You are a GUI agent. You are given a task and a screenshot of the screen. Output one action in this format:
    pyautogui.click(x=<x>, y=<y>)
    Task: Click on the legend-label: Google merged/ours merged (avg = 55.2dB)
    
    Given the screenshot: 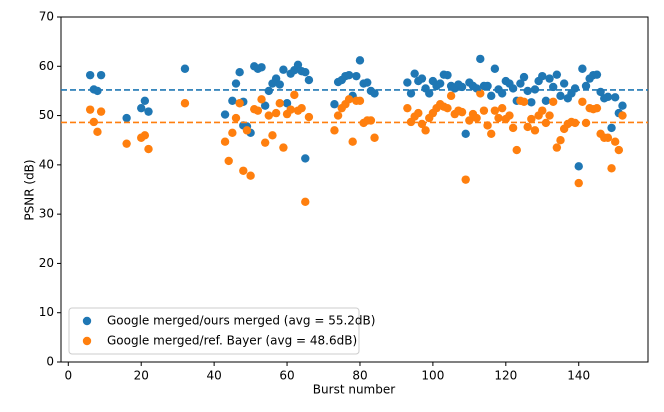 What is the action you would take?
    pyautogui.click(x=241, y=321)
    